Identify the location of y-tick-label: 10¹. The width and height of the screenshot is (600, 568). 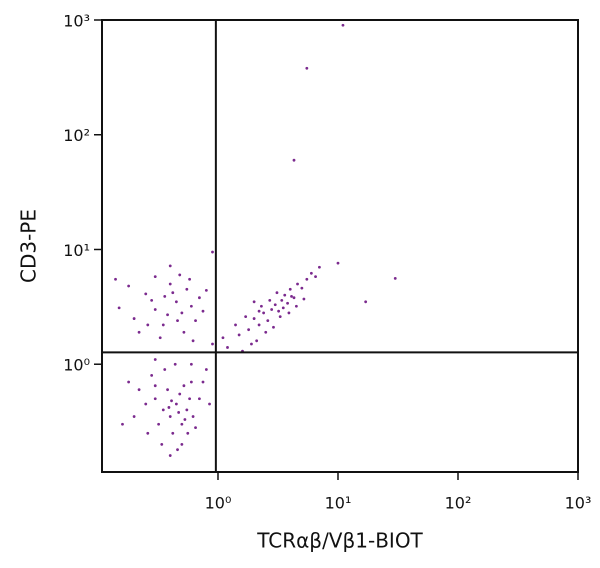
(76, 250).